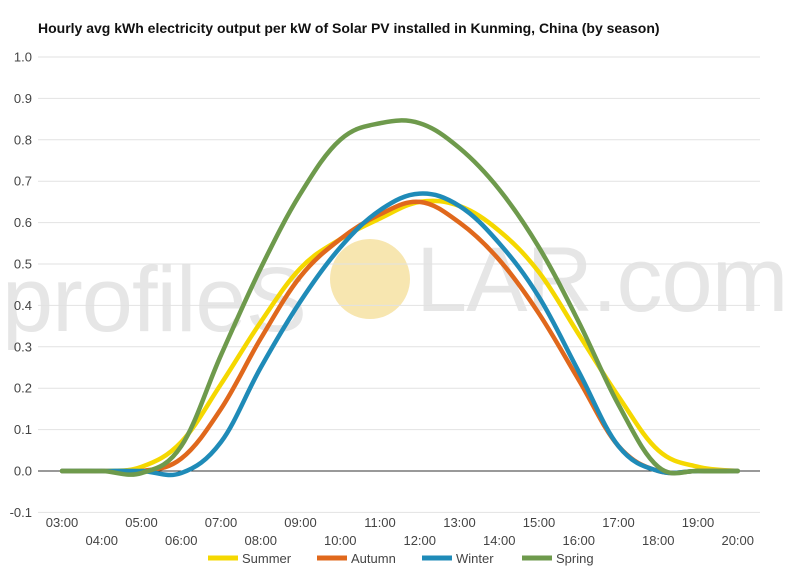 The image size is (800, 570). Describe the element at coordinates (575, 558) in the screenshot. I see `legend-label-spring: Spring` at that location.